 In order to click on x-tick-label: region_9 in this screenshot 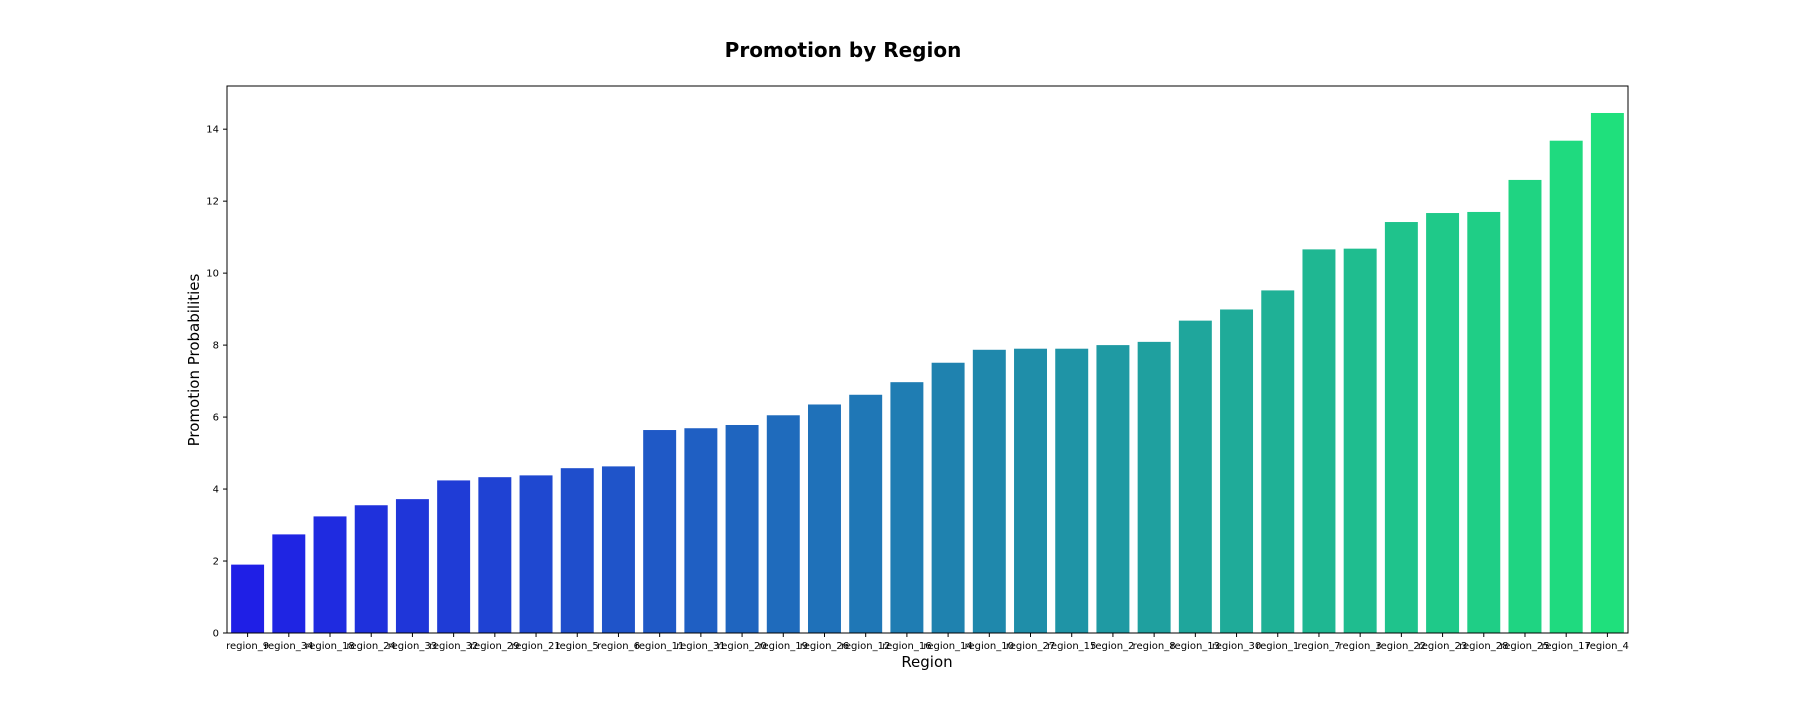, I will do `click(247, 646)`.